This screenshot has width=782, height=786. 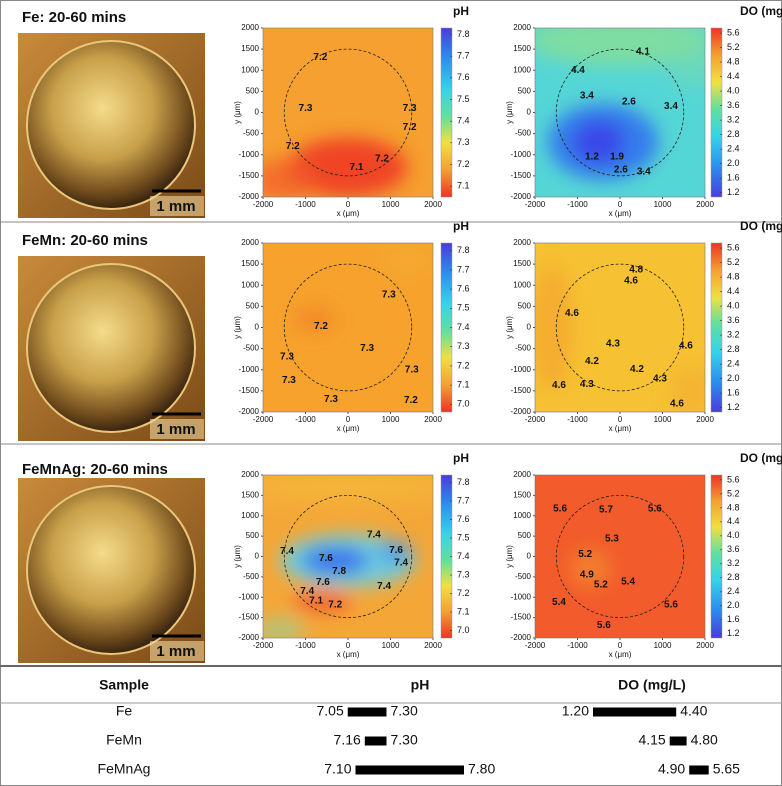 What do you see at coordinates (620, 654) in the screenshot?
I see `x-axis-label: x (μm)` at bounding box center [620, 654].